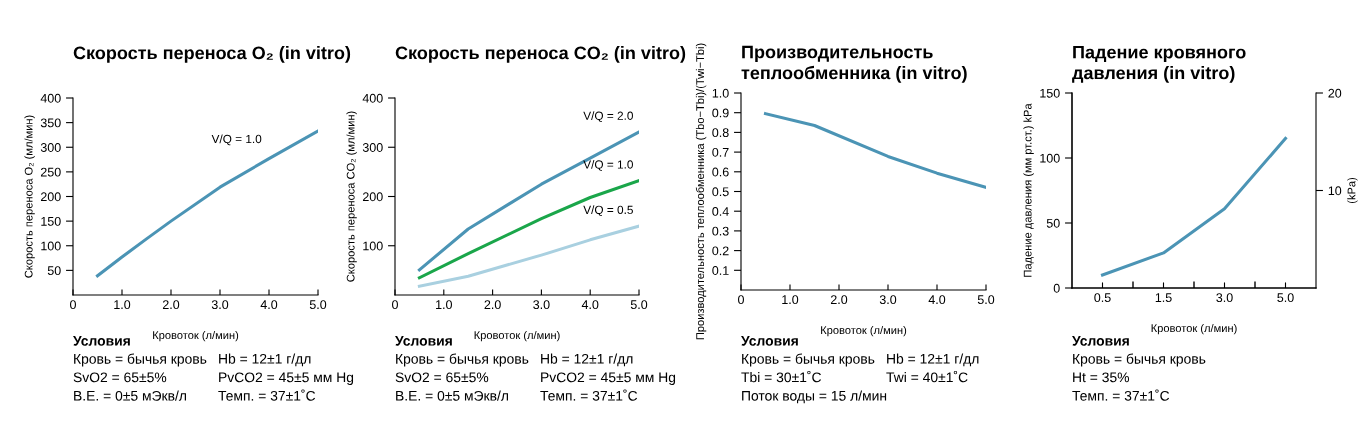 Image resolution: width=1367 pixels, height=426 pixels. I want to click on y-tick-label: 1.0, so click(720, 93).